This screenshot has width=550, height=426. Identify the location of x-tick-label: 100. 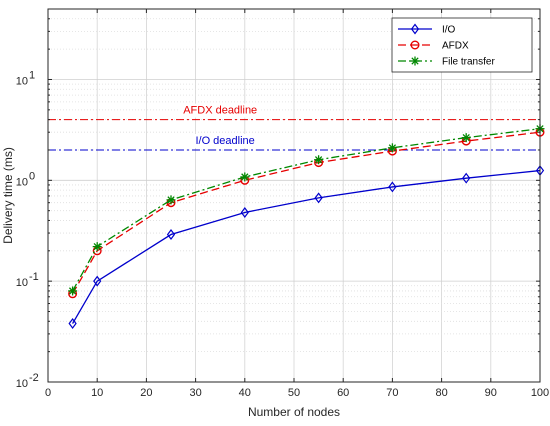
(540, 393).